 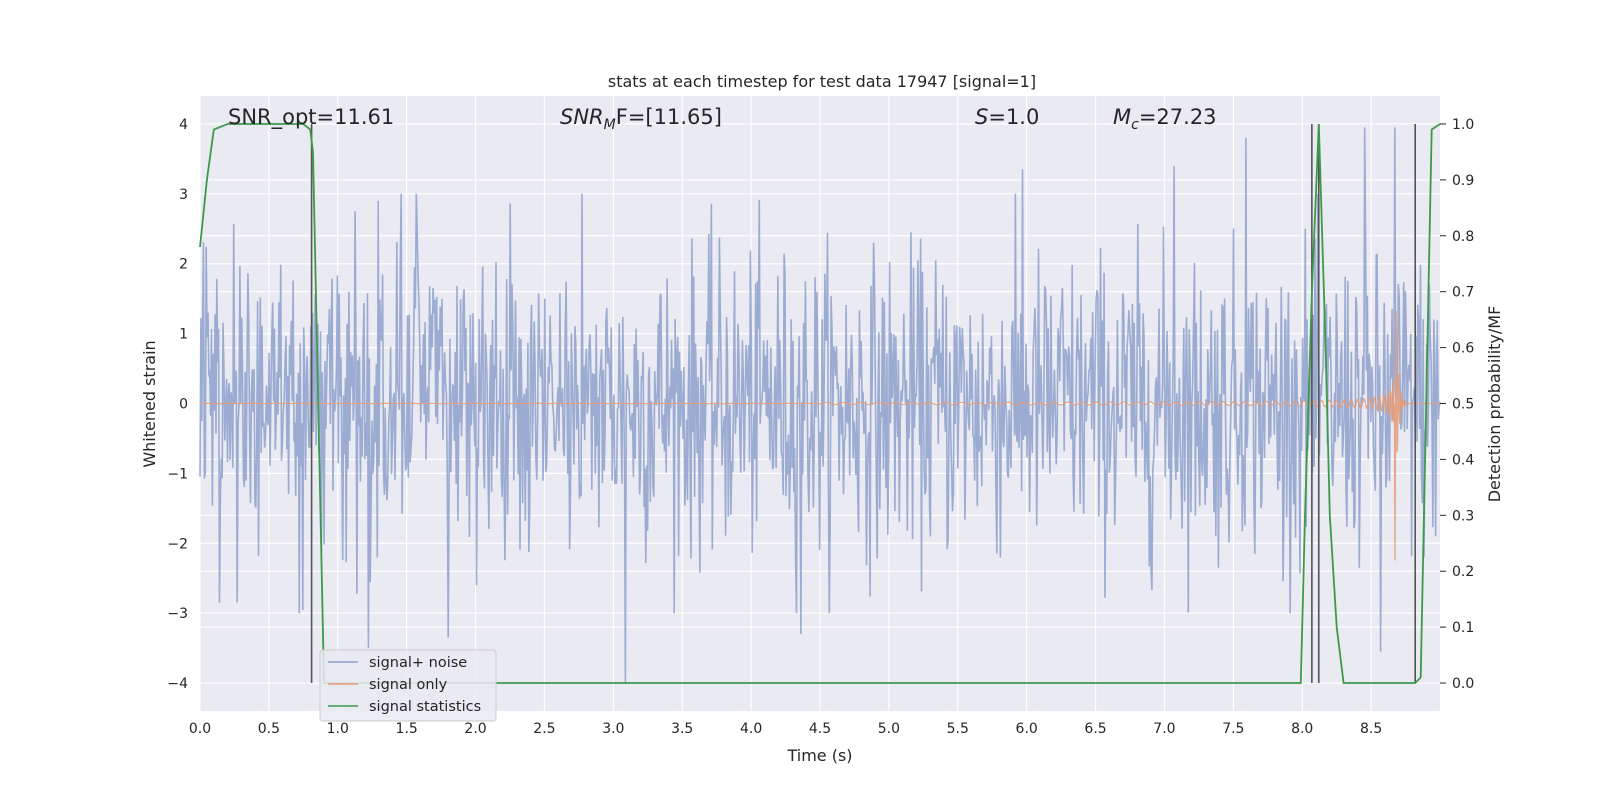 I want to click on annotation-mc: Mc=27.23, so click(x=1165, y=119).